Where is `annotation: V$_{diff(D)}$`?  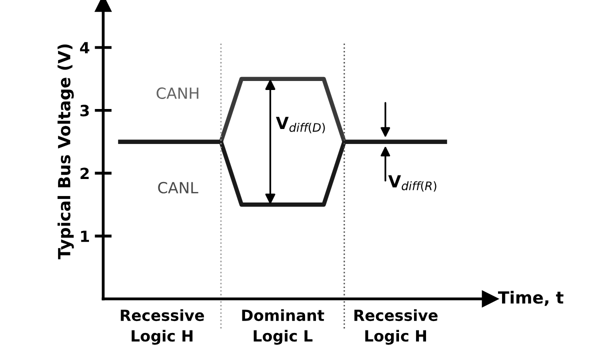 annotation: V$_{diff(D)}$ is located at coordinates (300, 125).